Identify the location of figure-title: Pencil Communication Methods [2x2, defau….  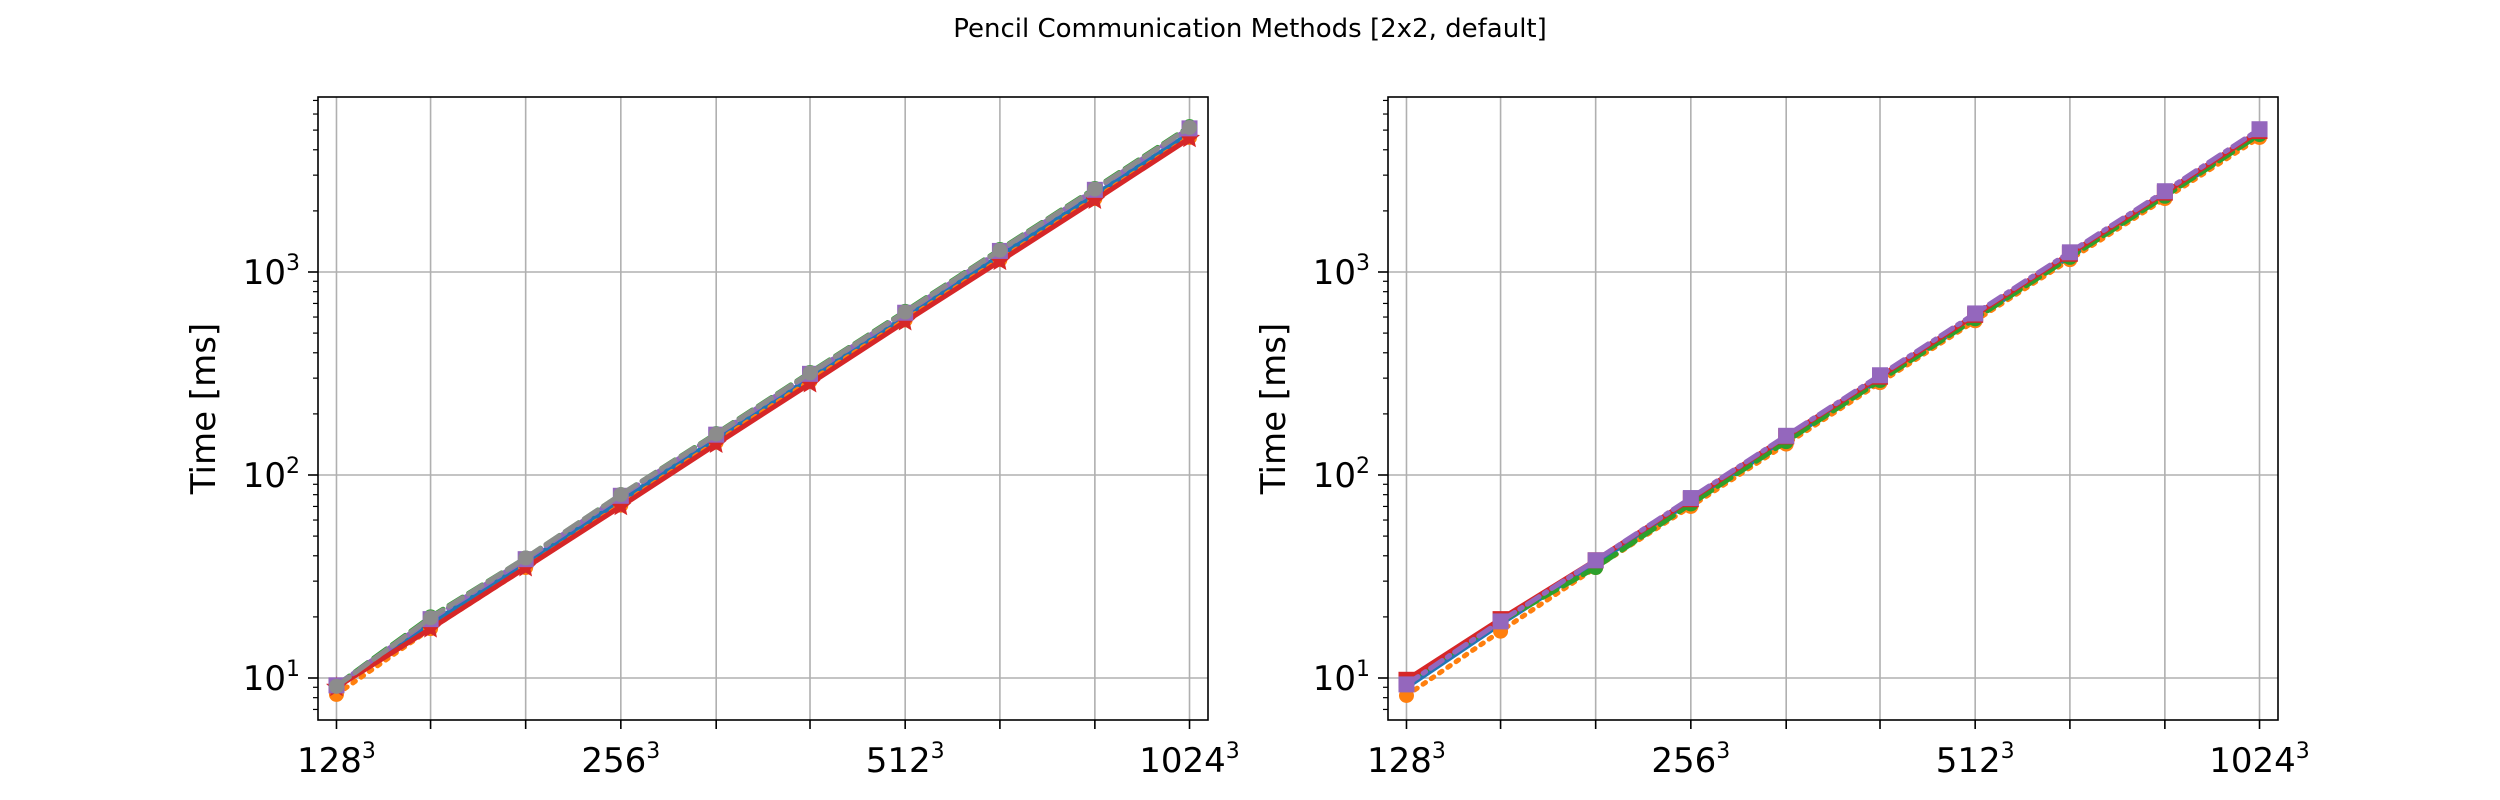
(1250, 29).